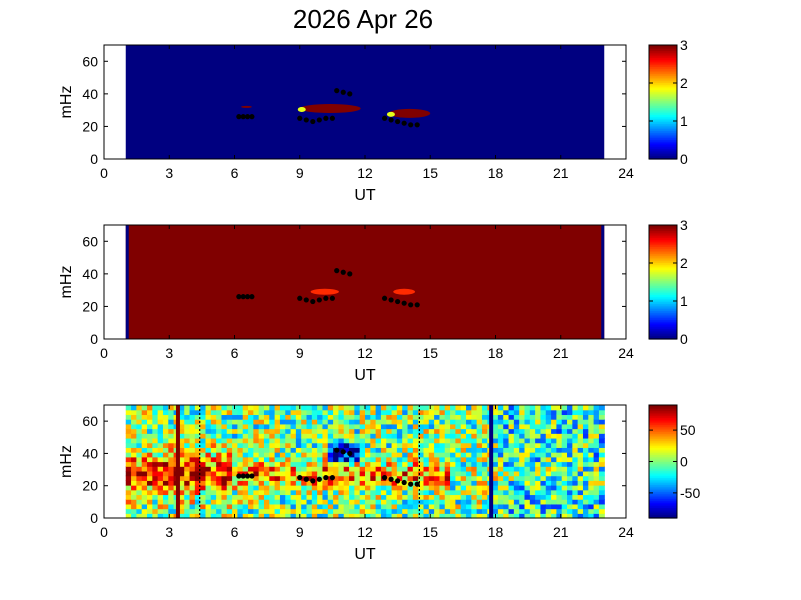  Describe the element at coordinates (365, 102) in the screenshot. I see `heatmap-background` at that location.